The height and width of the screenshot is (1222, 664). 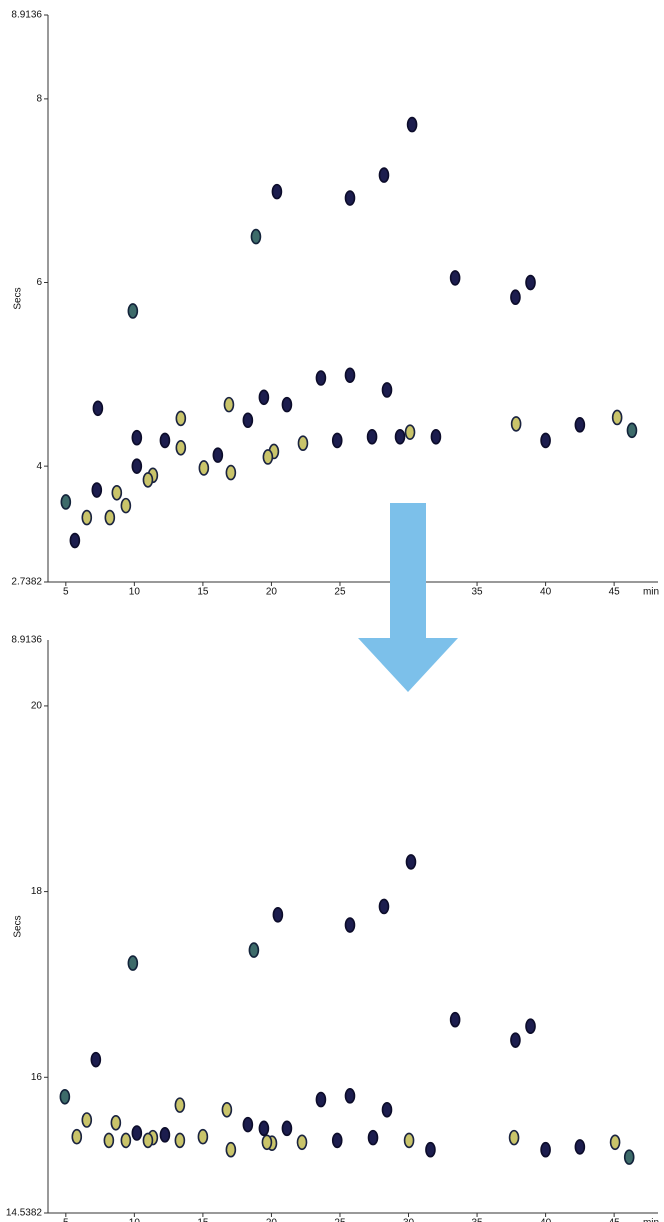 I want to click on x-tick-label: 25, so click(x=340, y=592).